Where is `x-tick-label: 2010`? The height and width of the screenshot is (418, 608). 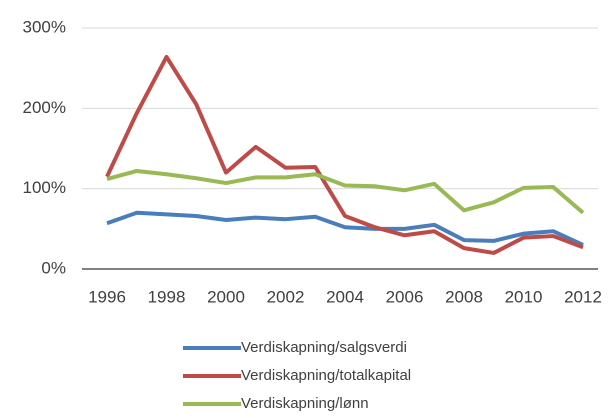 x-tick-label: 2010 is located at coordinates (524, 296).